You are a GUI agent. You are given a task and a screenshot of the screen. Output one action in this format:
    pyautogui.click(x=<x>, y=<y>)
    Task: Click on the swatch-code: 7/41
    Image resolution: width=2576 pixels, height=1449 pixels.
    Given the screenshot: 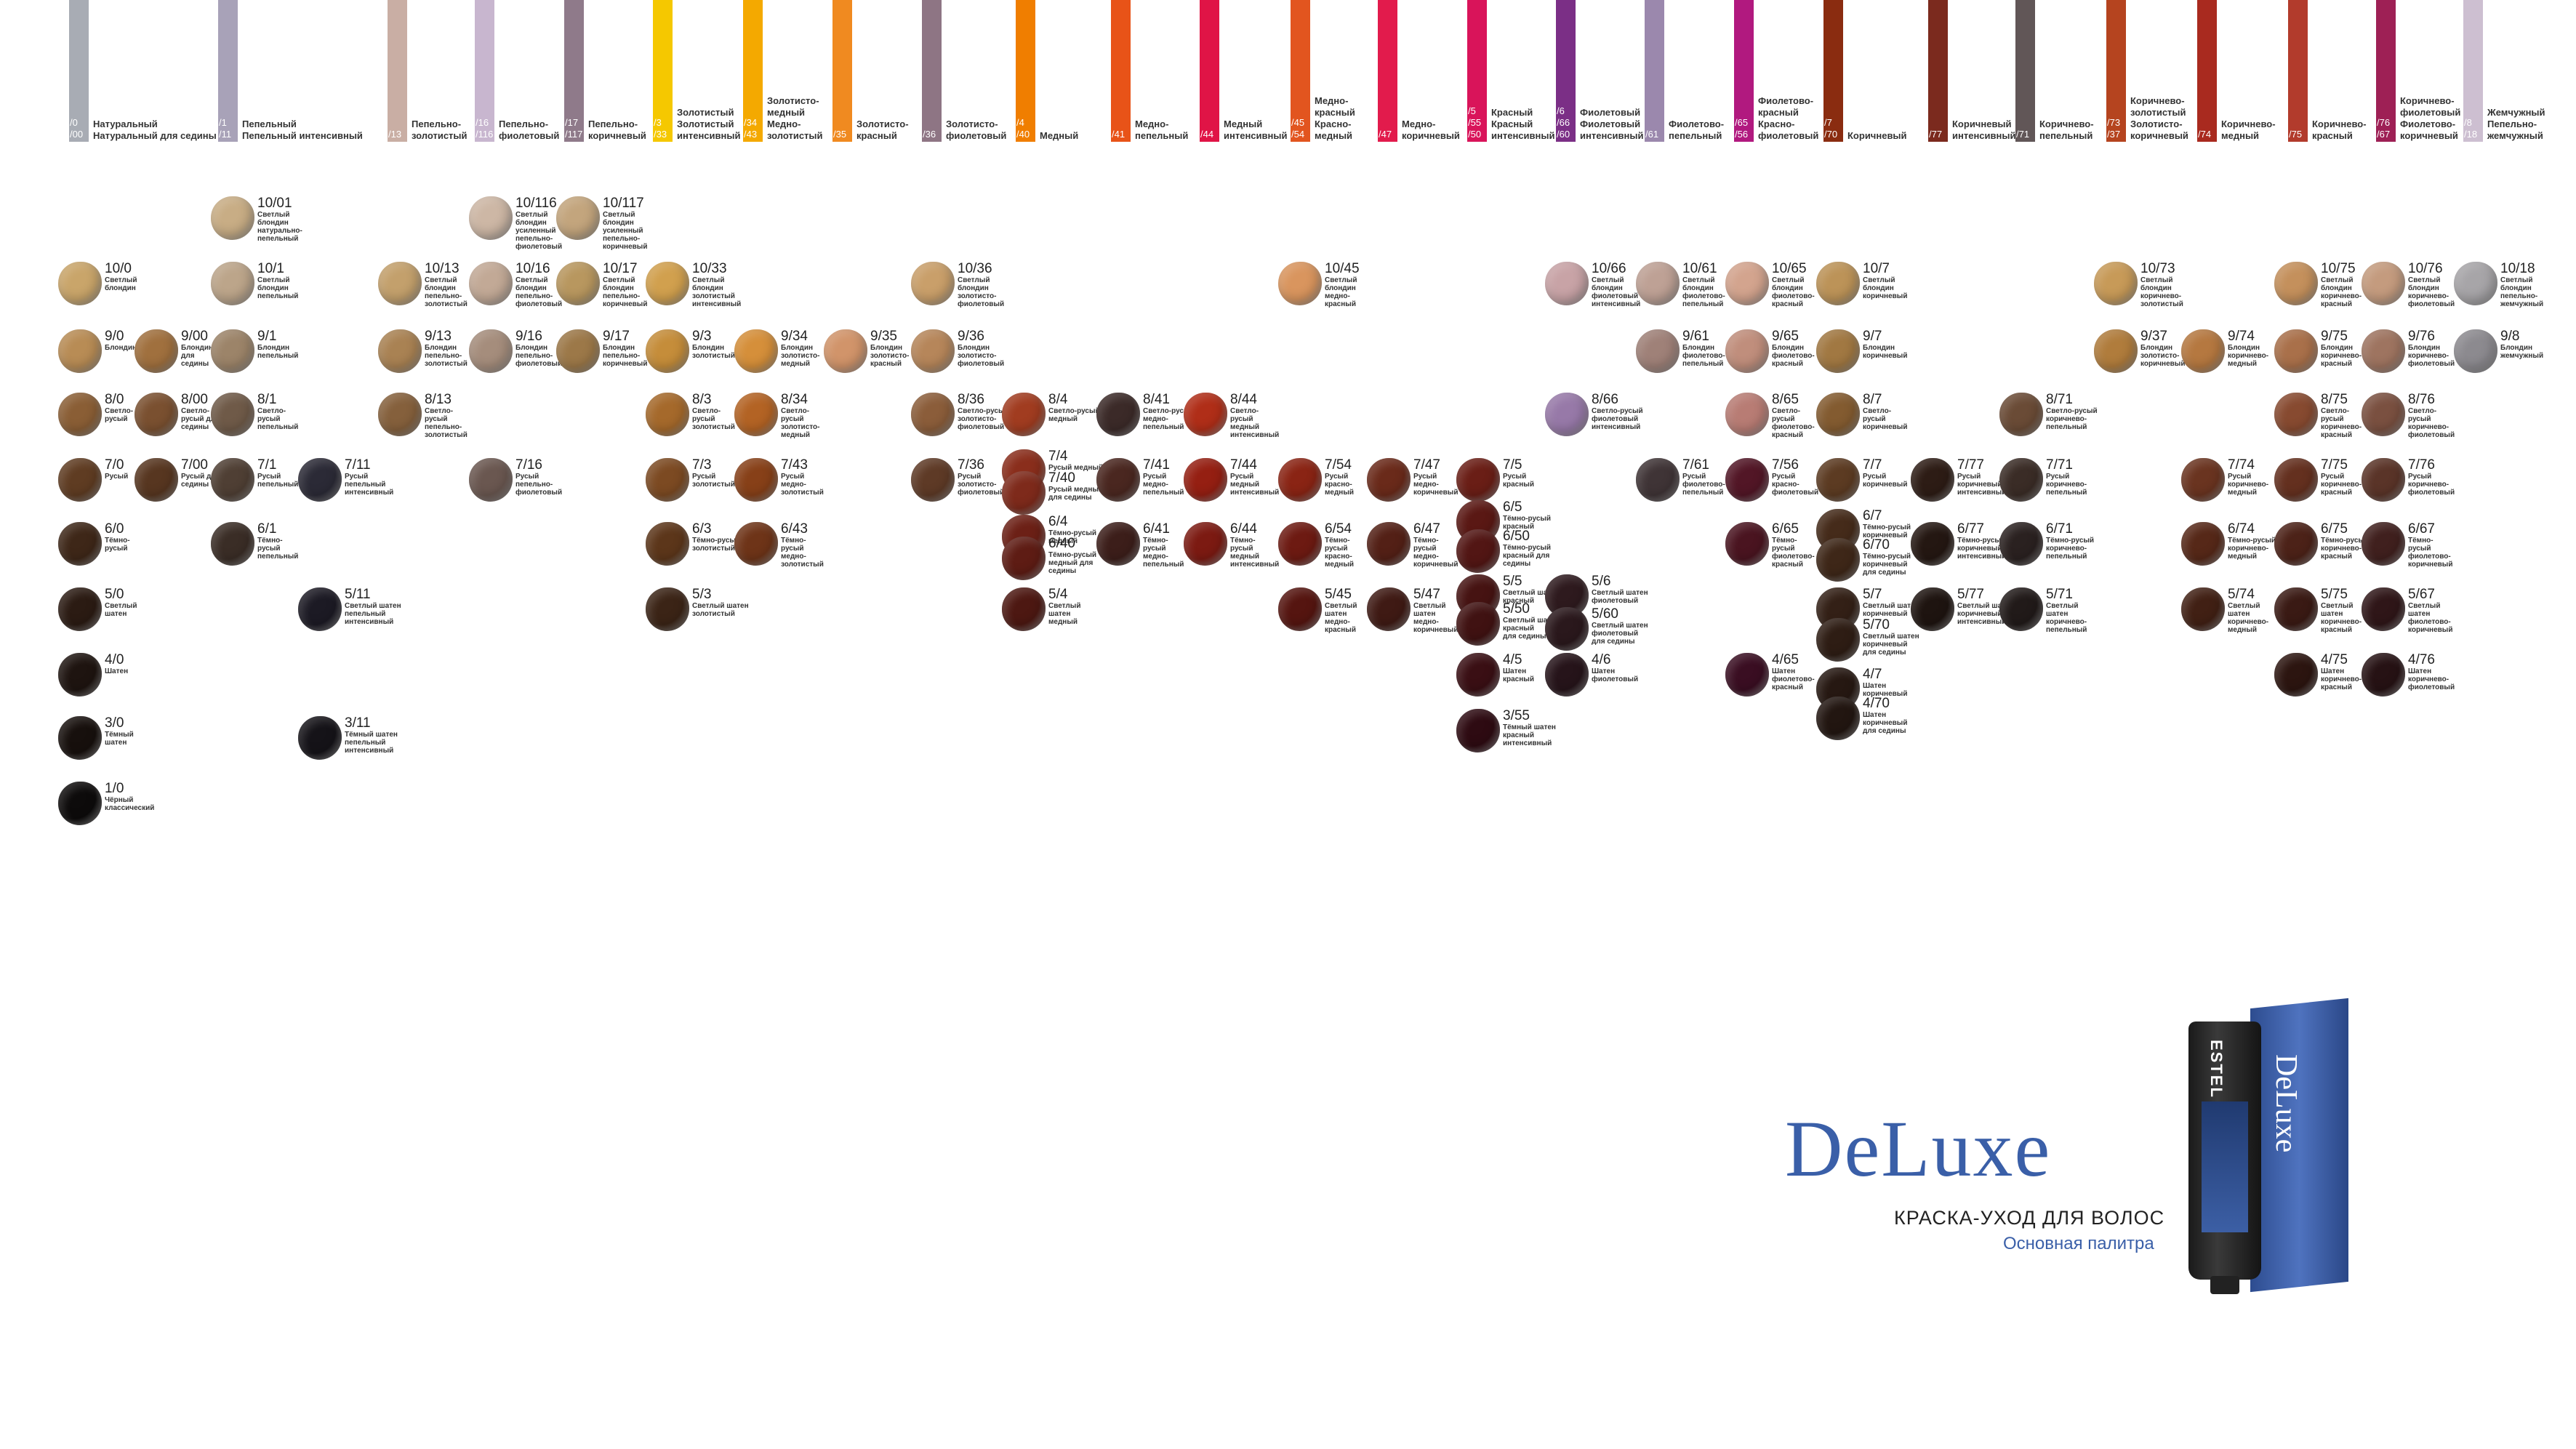 What is the action you would take?
    pyautogui.click(x=1156, y=465)
    